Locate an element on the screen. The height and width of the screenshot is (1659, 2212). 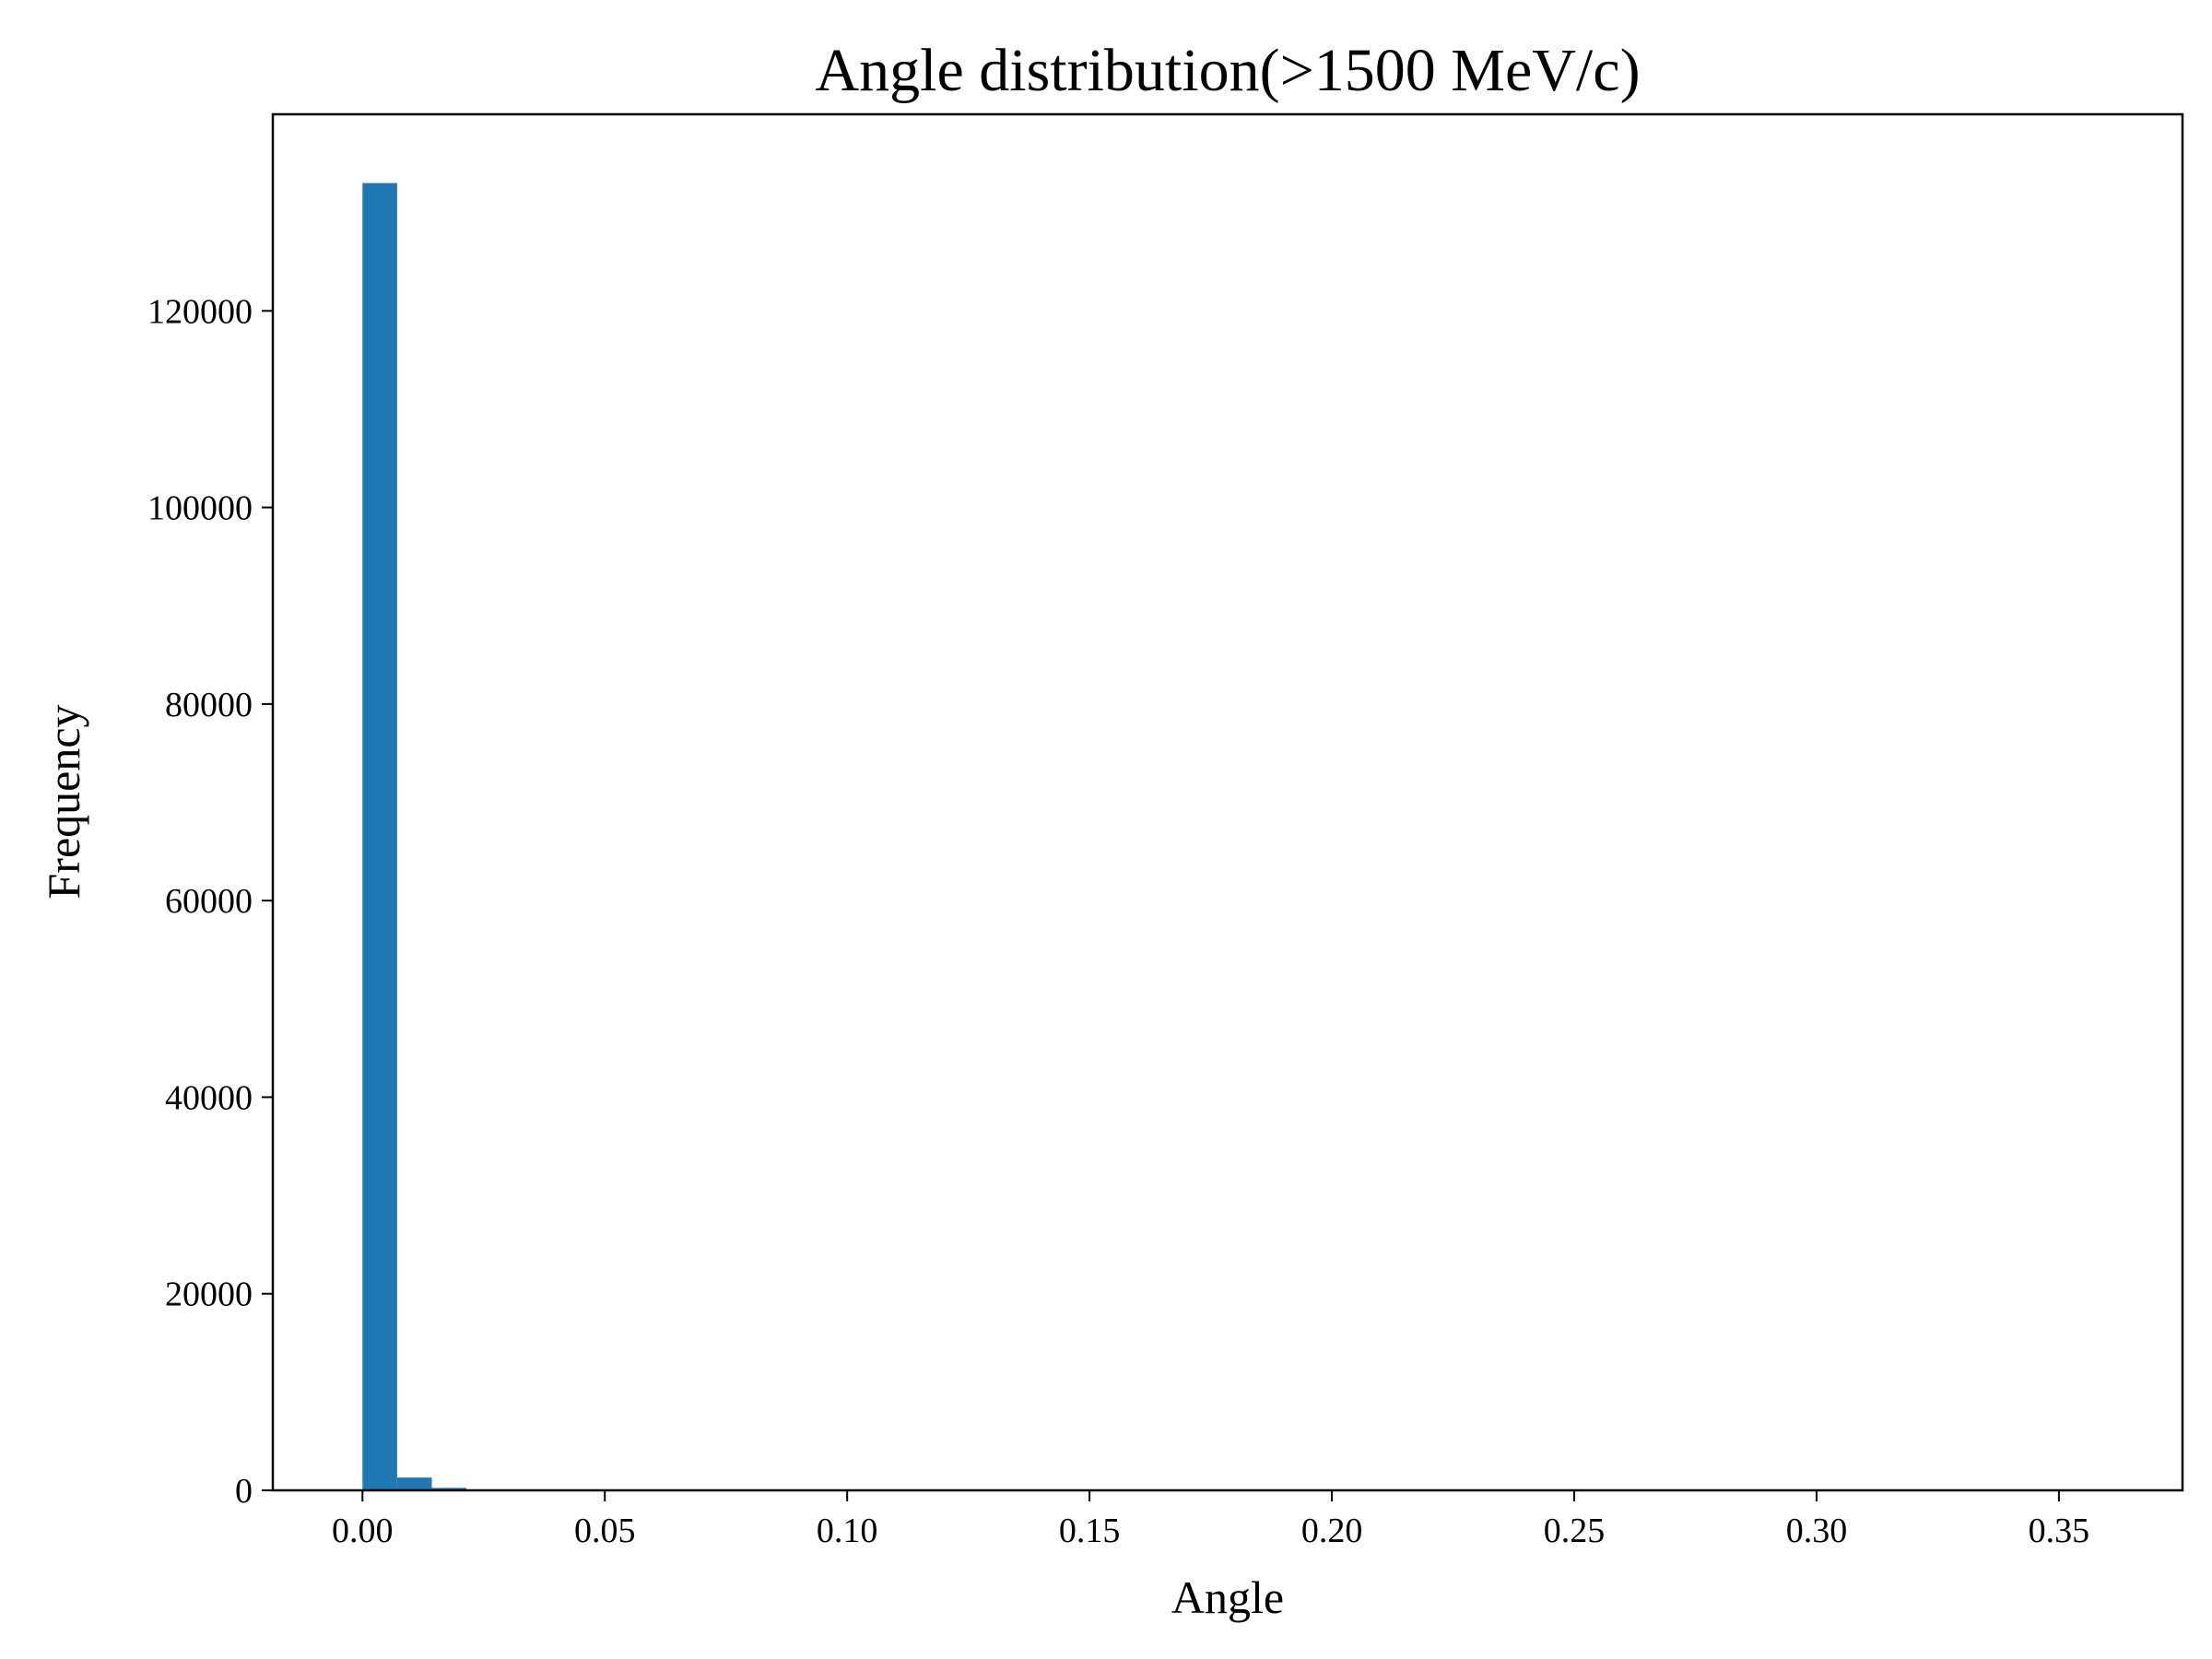
y-tick-label: 100000 is located at coordinates (200, 508).